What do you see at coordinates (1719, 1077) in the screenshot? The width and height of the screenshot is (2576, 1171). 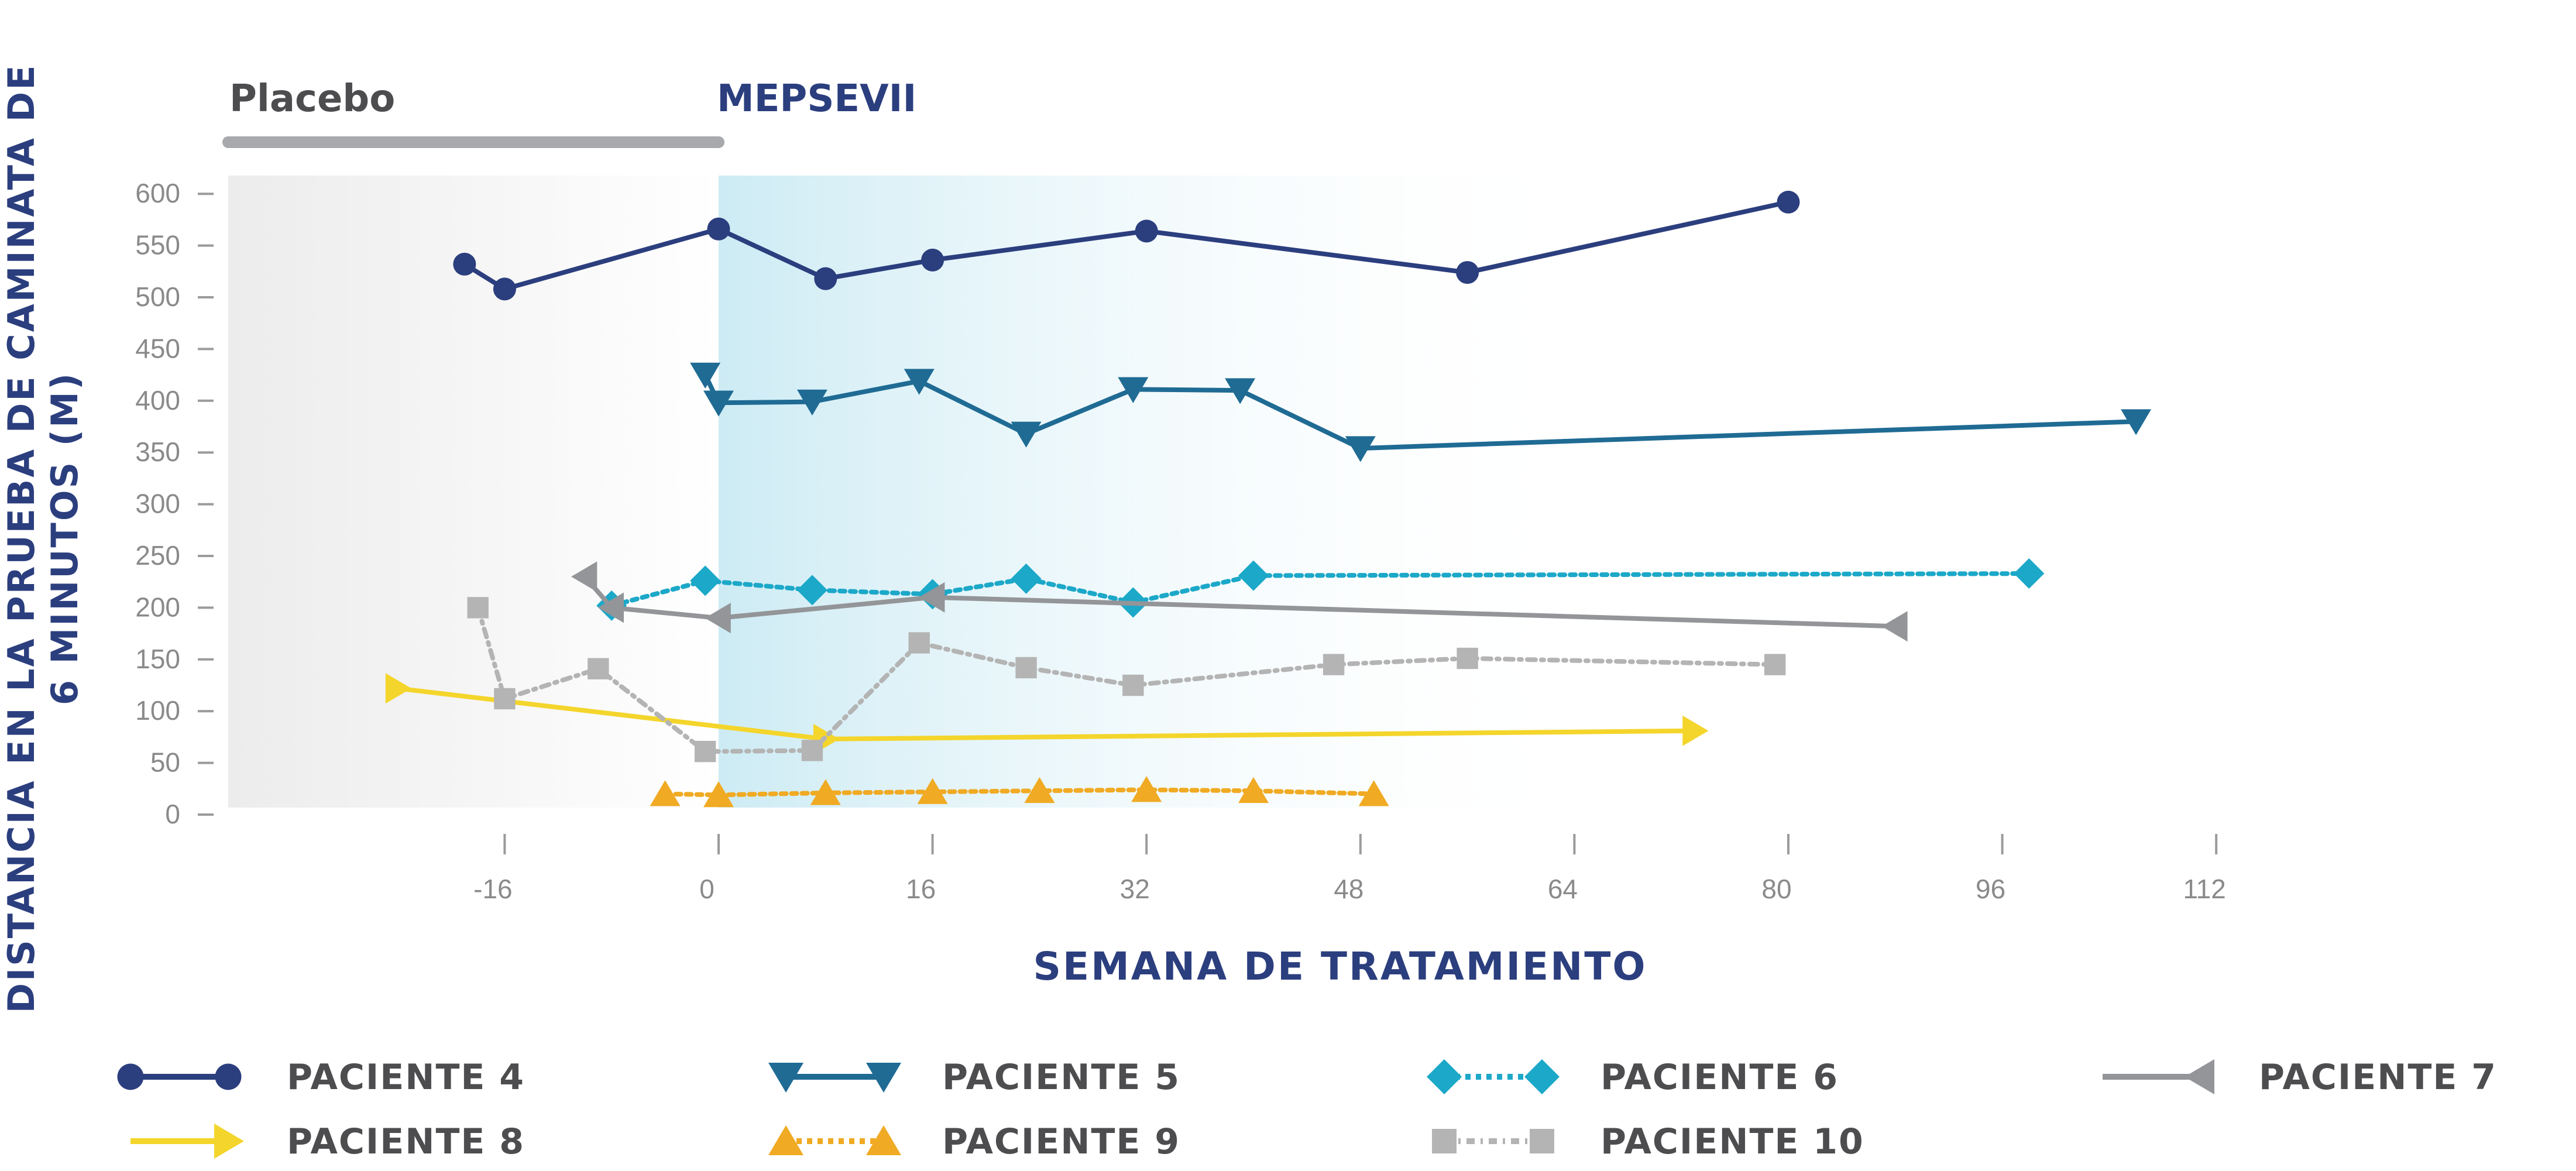 I see `legend-label: PACIENTE 6` at bounding box center [1719, 1077].